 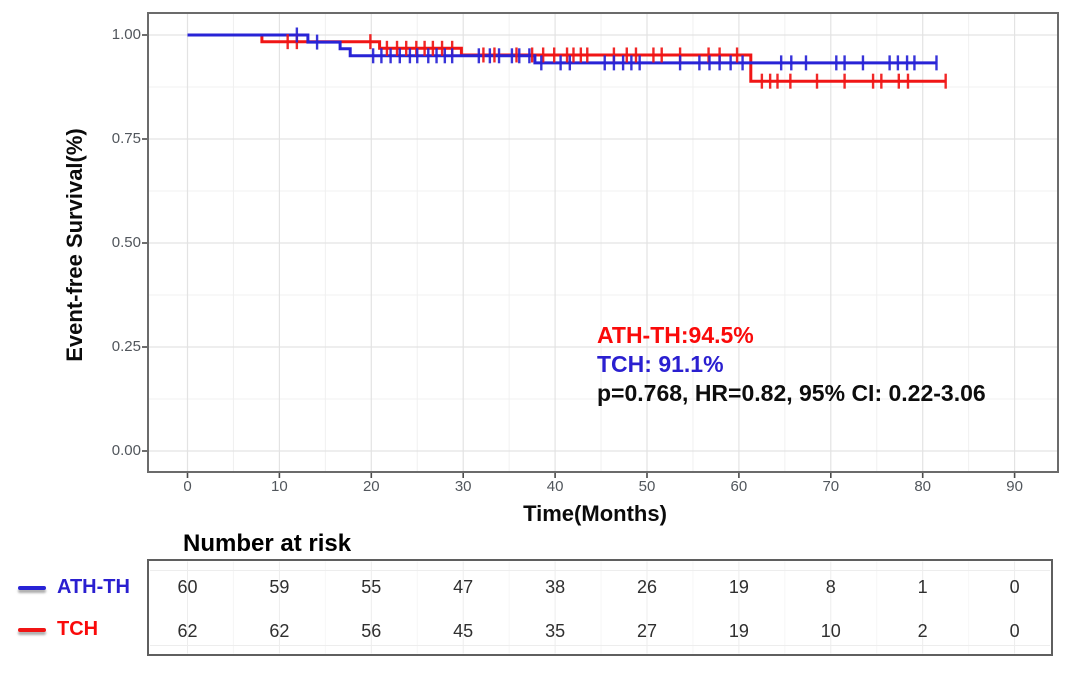 I want to click on risk-count-ath-th-m80: 1, so click(x=922, y=587).